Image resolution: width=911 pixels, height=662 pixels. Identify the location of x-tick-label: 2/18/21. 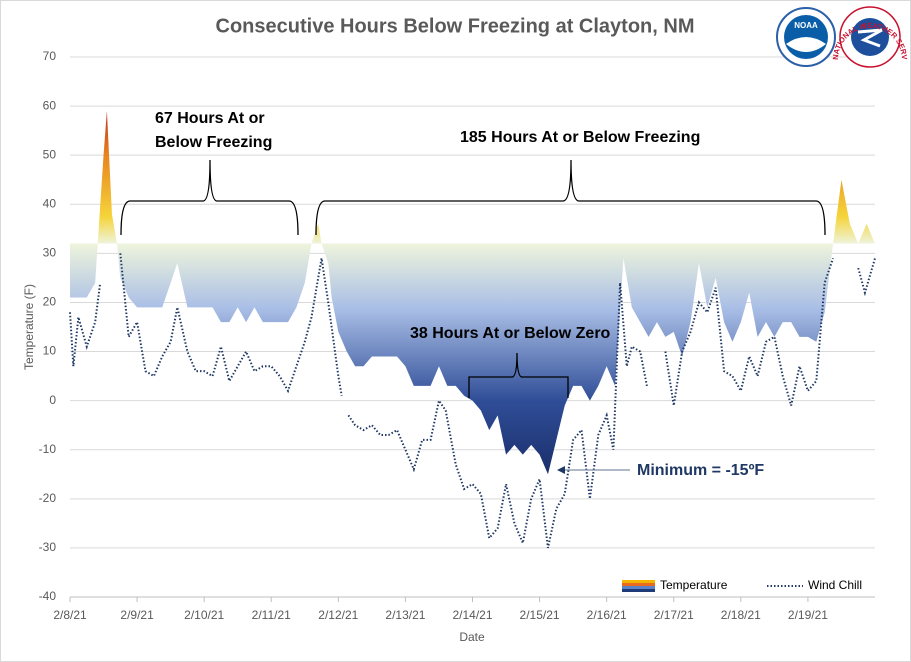
(741, 615).